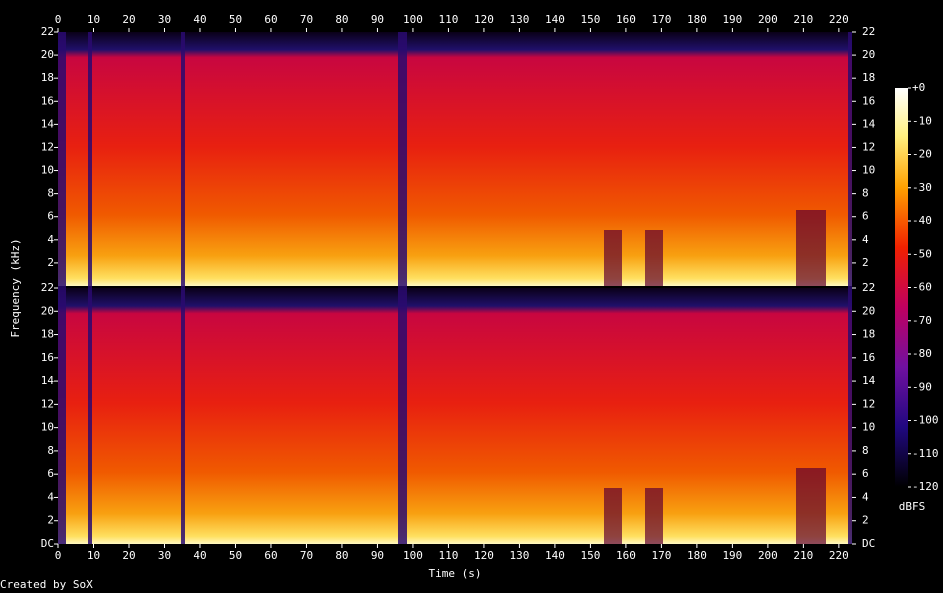  What do you see at coordinates (455, 573) in the screenshot?
I see `x-axis-label: Time (s)` at bounding box center [455, 573].